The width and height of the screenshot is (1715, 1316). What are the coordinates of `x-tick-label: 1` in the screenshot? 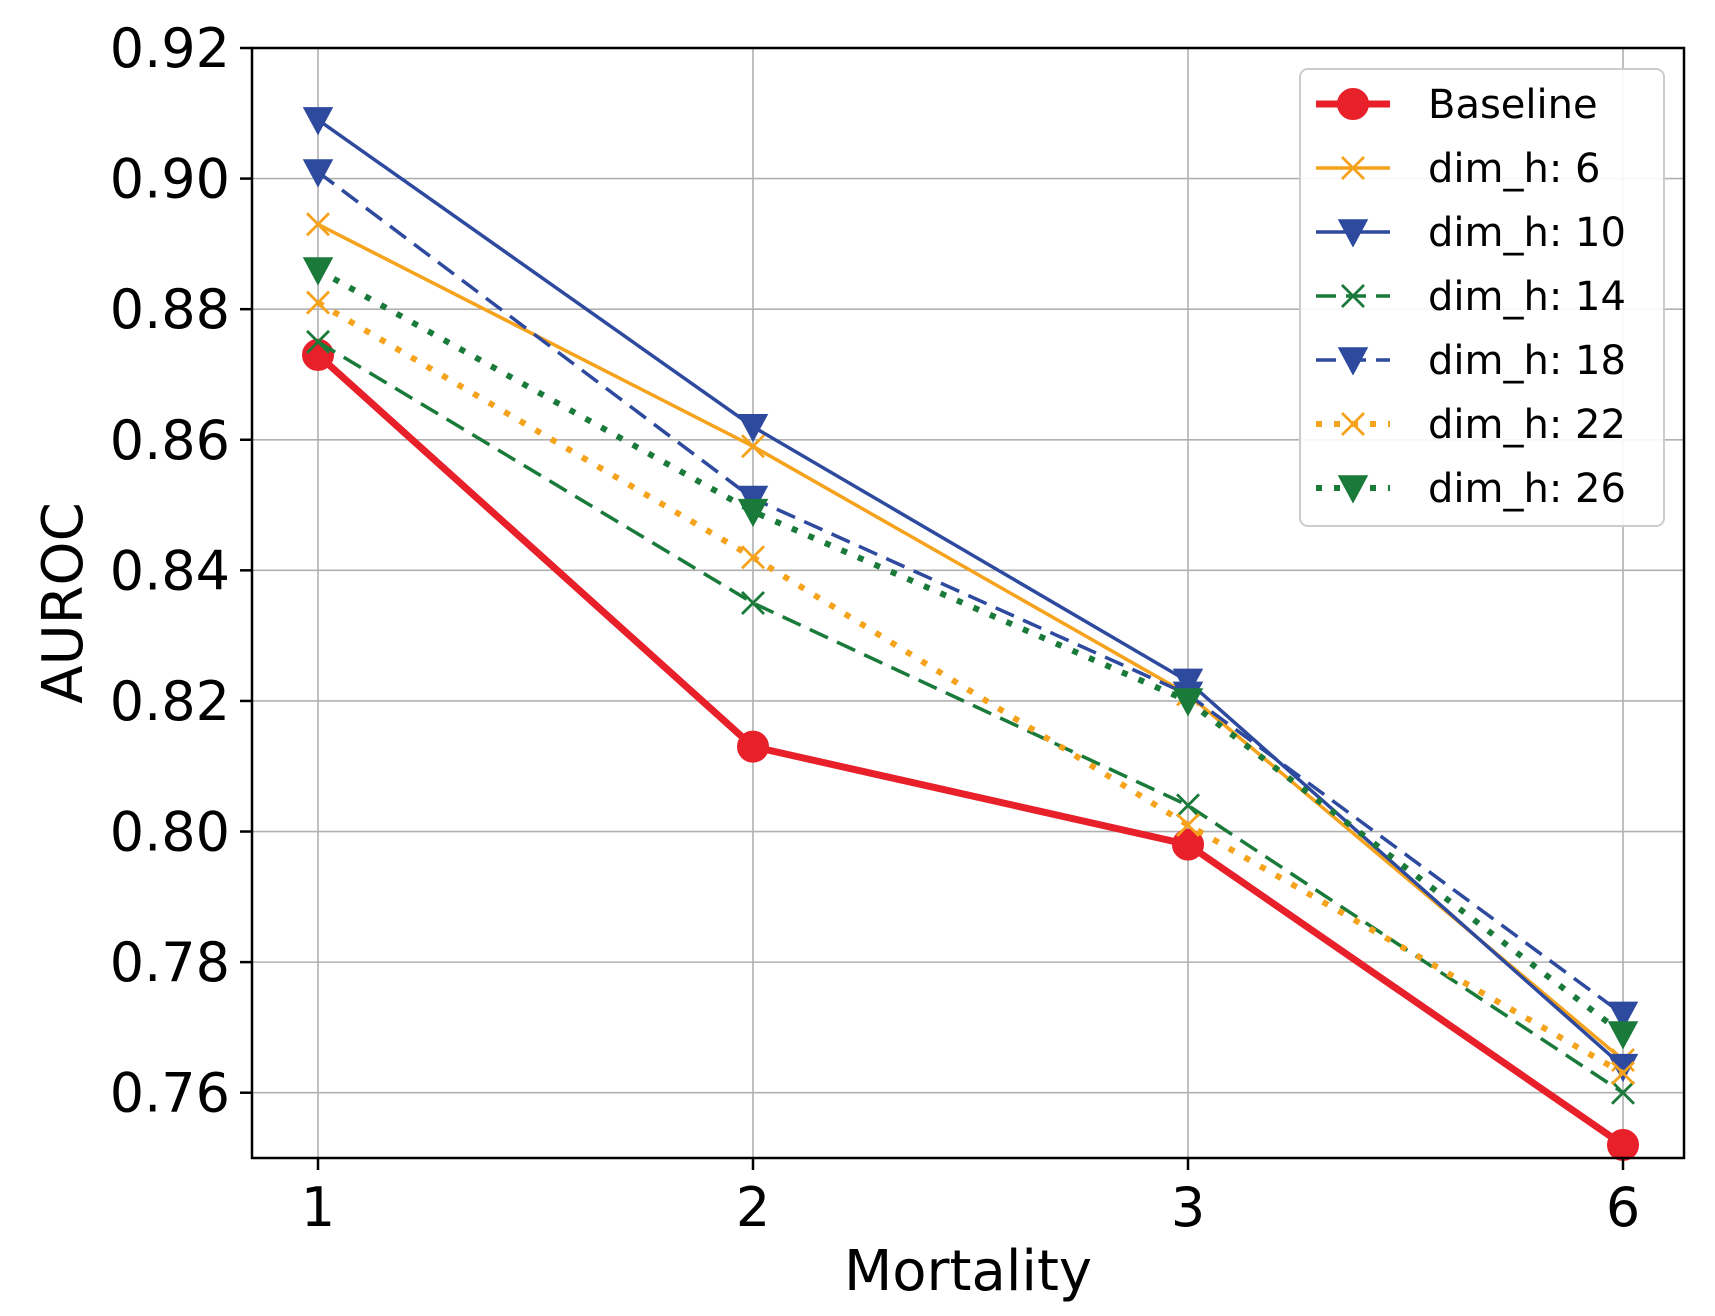 It's located at (318, 1207).